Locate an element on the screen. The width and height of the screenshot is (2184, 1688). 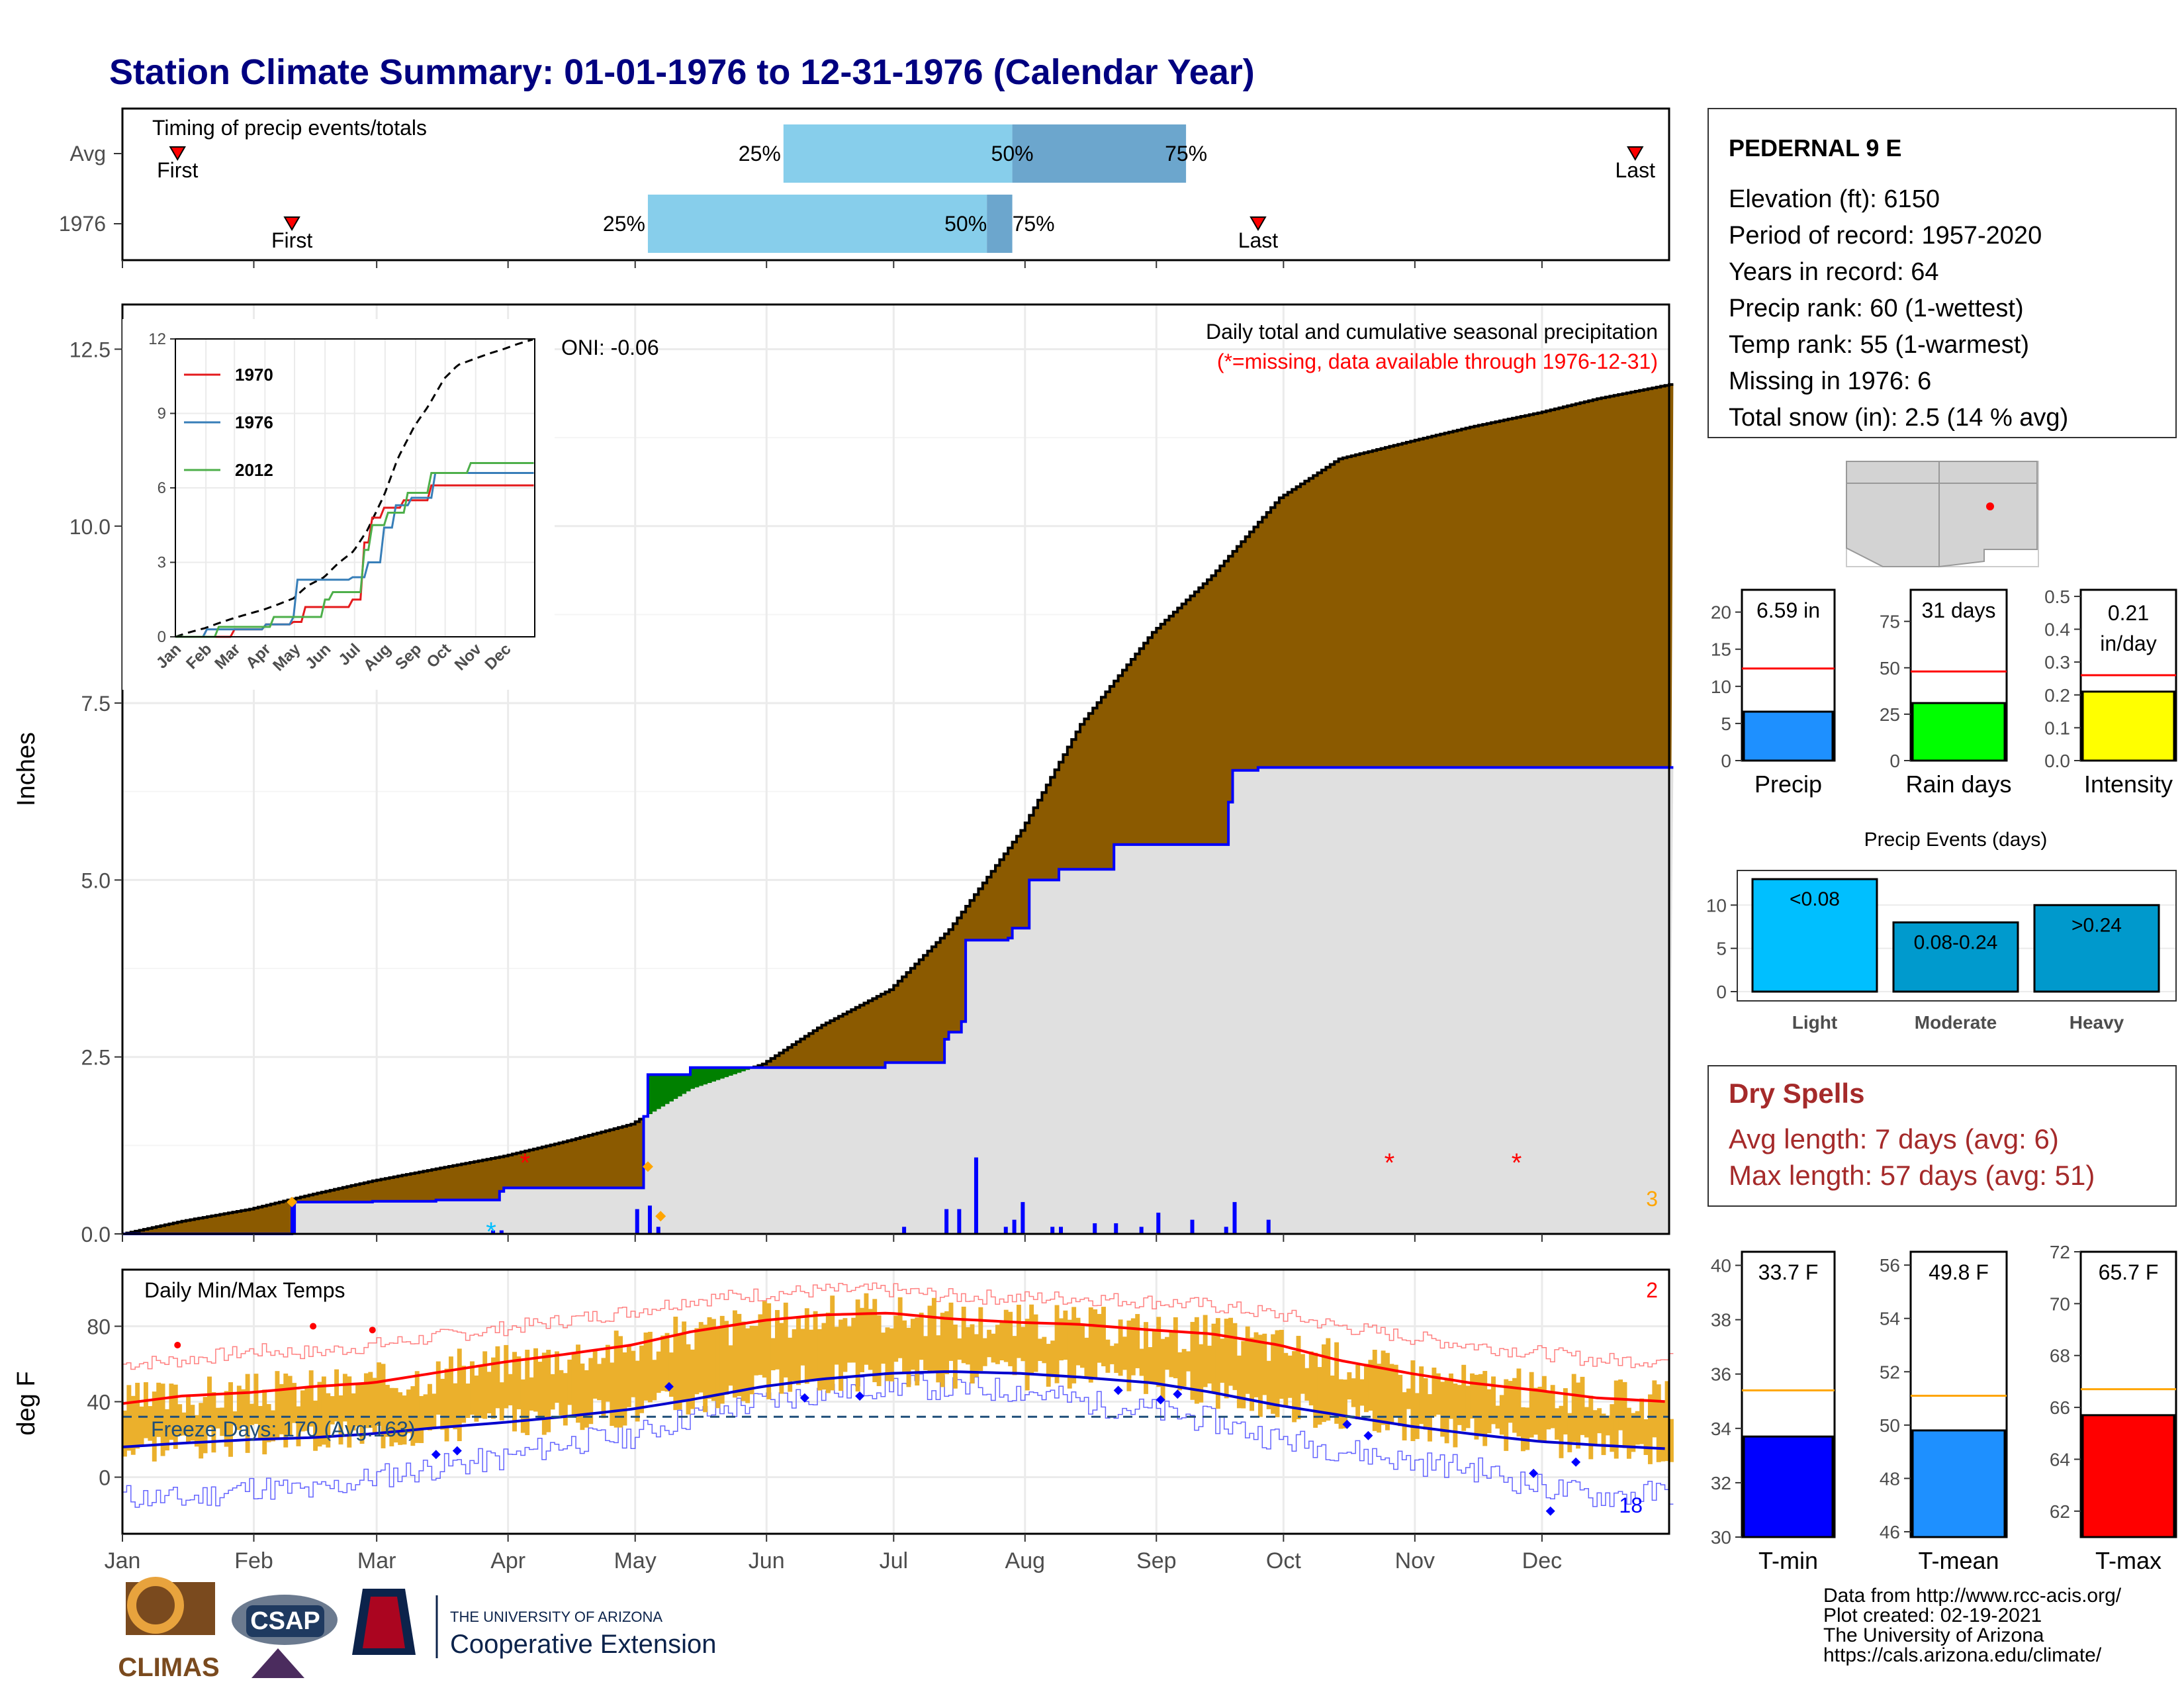
csap-logo-plate is located at coordinates (285, 1621).